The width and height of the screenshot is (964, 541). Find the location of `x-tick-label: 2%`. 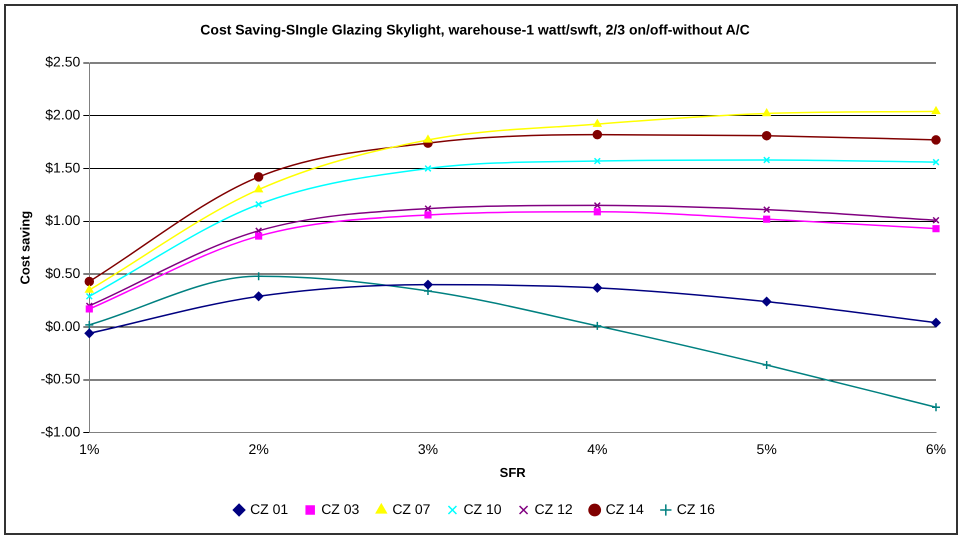

x-tick-label: 2% is located at coordinates (258, 448).